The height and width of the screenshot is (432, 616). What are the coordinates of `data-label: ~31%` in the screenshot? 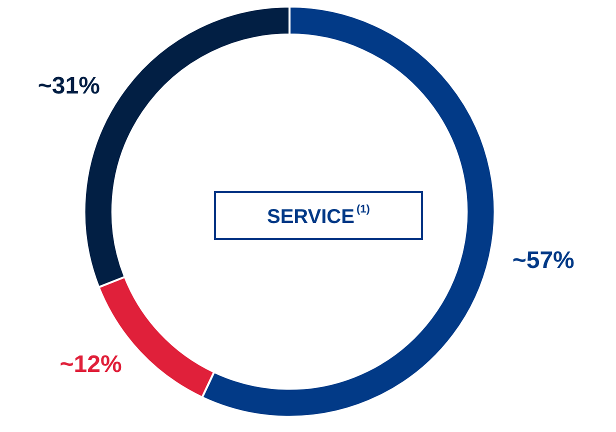 It's located at (69, 86).